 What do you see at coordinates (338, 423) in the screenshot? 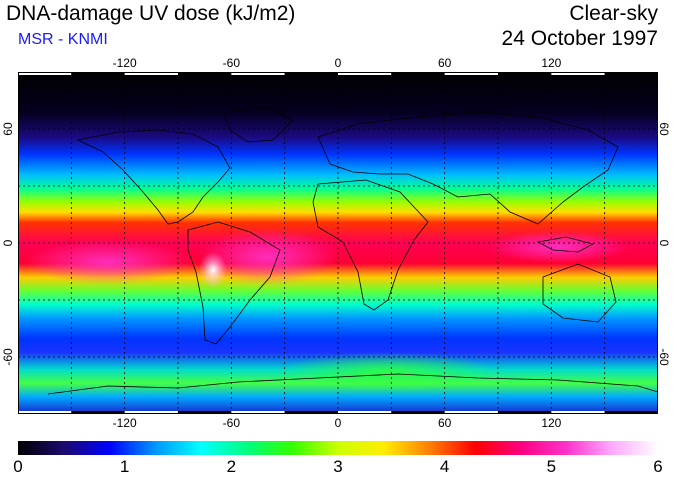
I see `lon-tick-label-bottom: 0` at bounding box center [338, 423].